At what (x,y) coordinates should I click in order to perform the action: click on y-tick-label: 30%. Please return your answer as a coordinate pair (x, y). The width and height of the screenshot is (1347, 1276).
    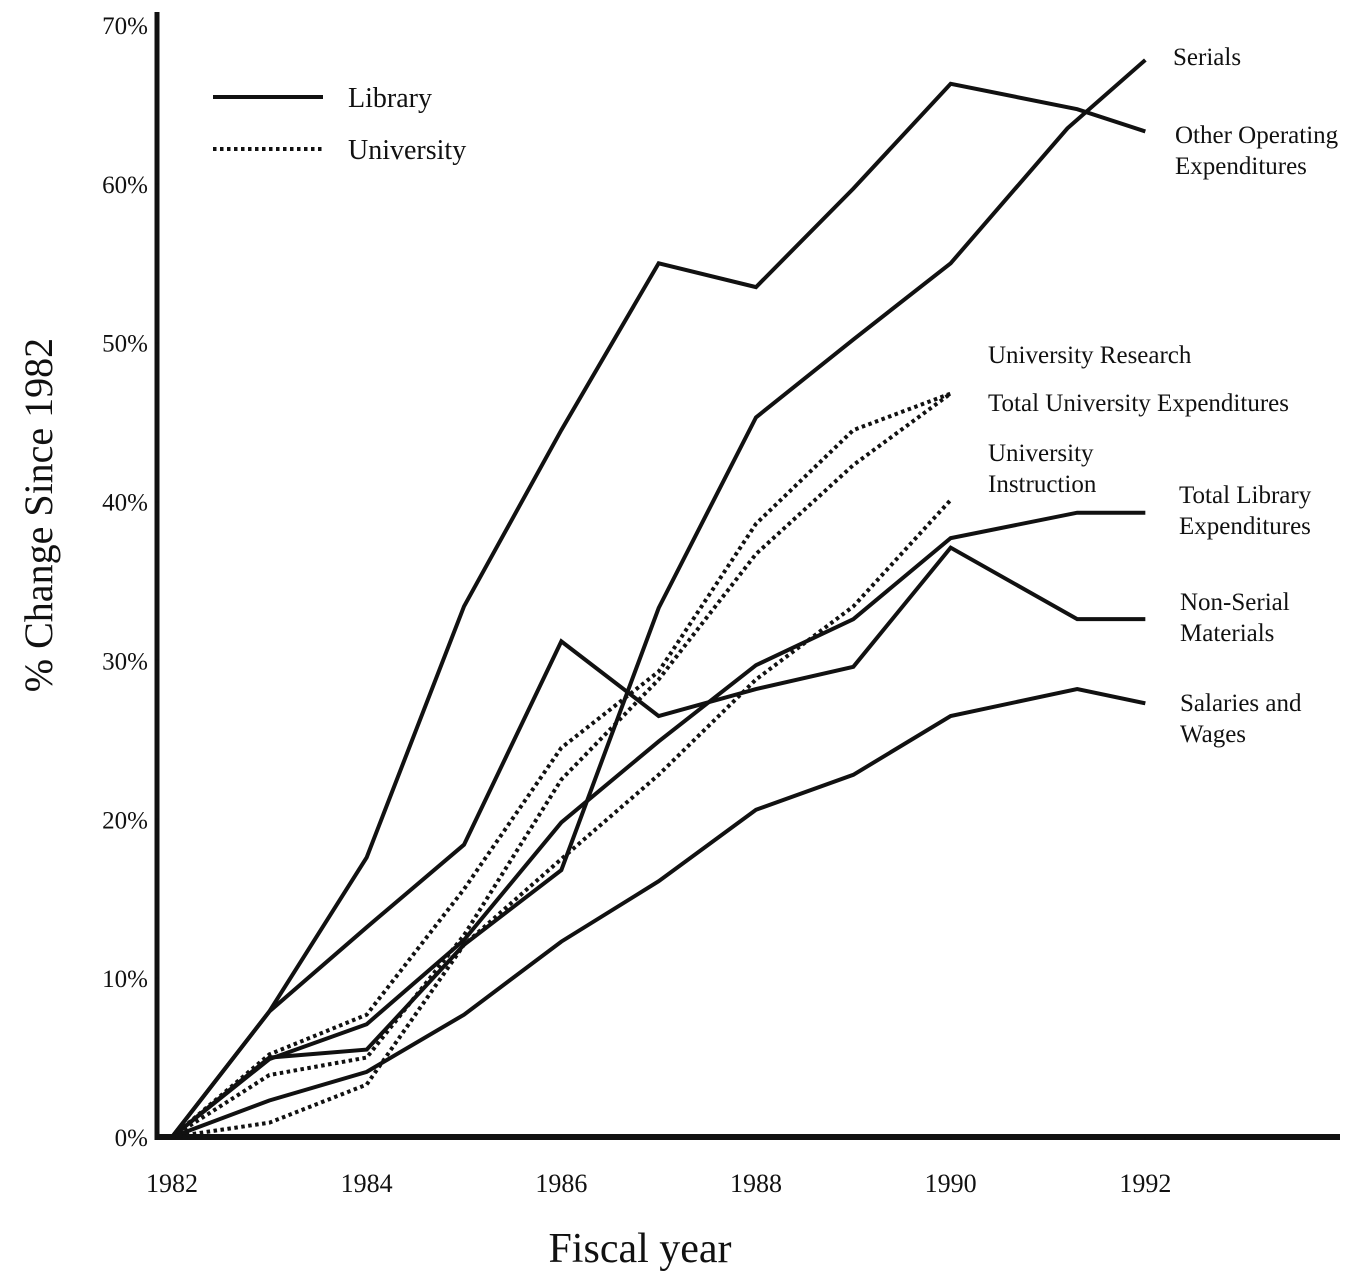
    Looking at the image, I should click on (125, 661).